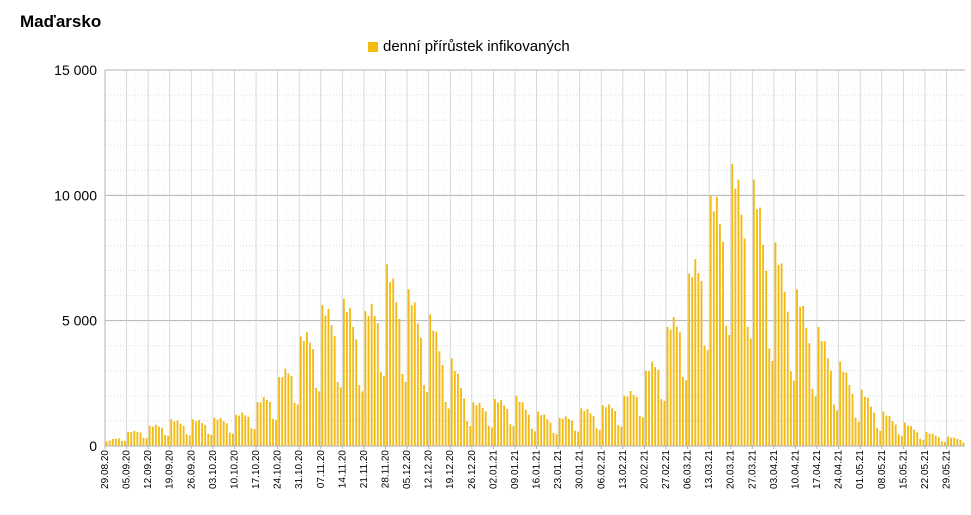  I want to click on x-tick-label: 26.09.20, so click(191, 469).